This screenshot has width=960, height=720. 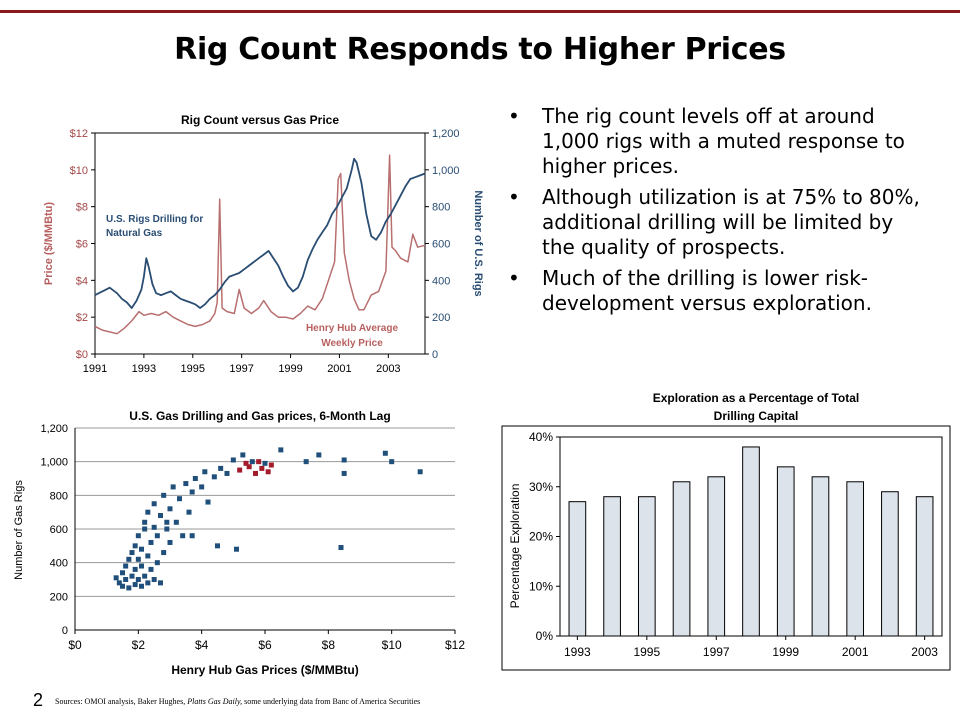 I want to click on chart3-ytick-label: 10%, so click(x=541, y=586).